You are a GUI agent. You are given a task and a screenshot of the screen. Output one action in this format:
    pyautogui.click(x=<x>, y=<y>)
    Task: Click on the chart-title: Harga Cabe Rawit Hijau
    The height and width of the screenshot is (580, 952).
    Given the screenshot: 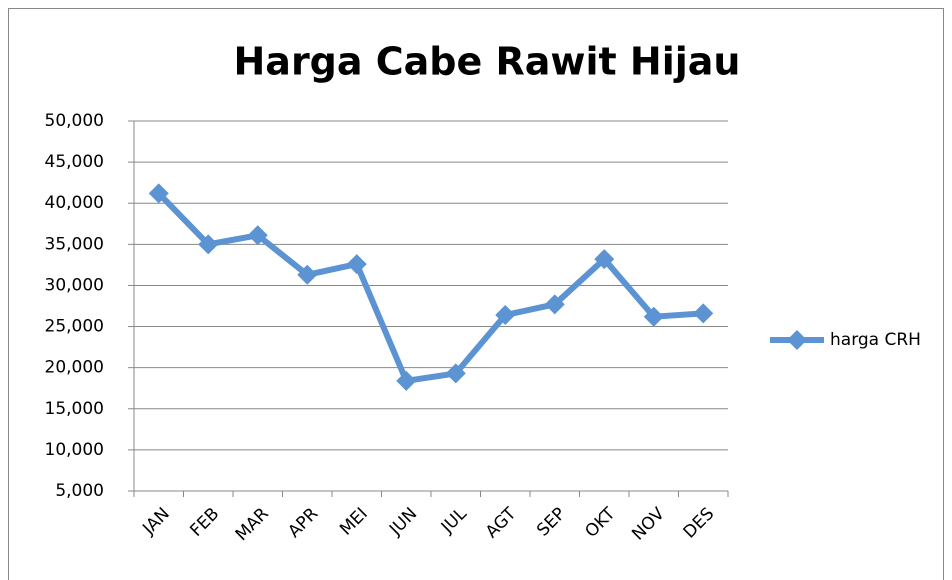 What is the action you would take?
    pyautogui.click(x=487, y=62)
    